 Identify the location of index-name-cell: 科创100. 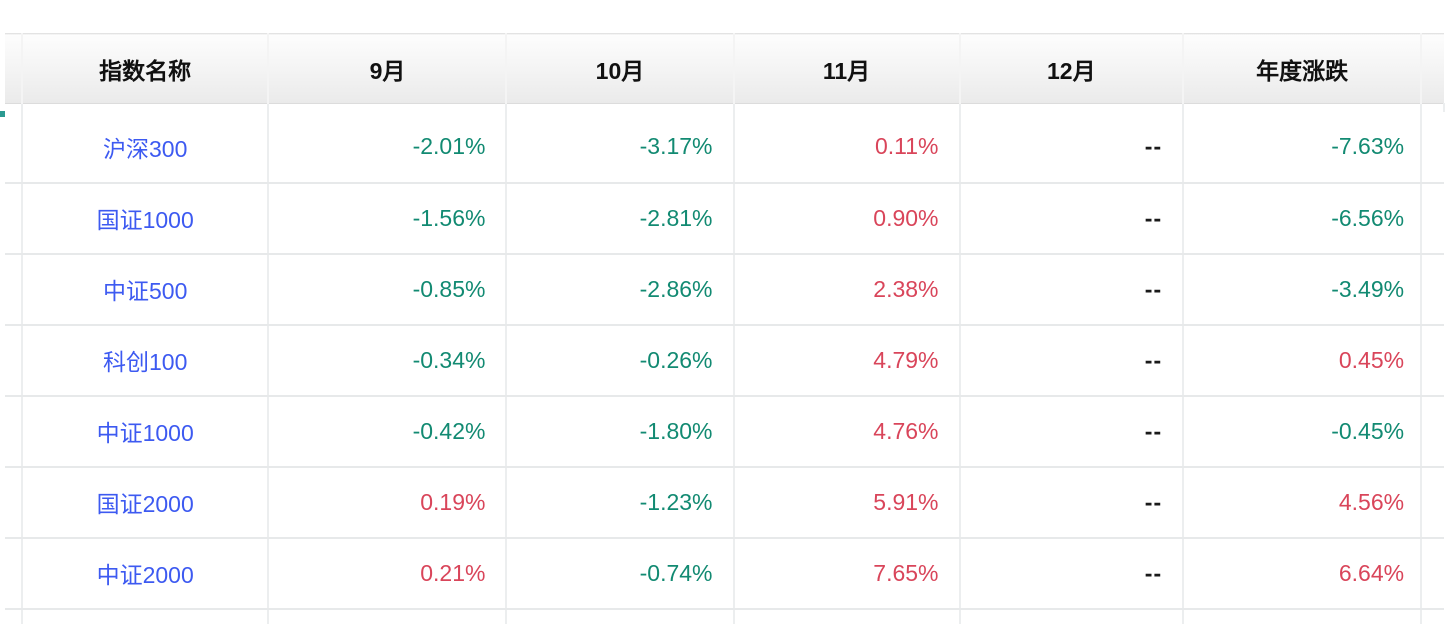
(145, 360).